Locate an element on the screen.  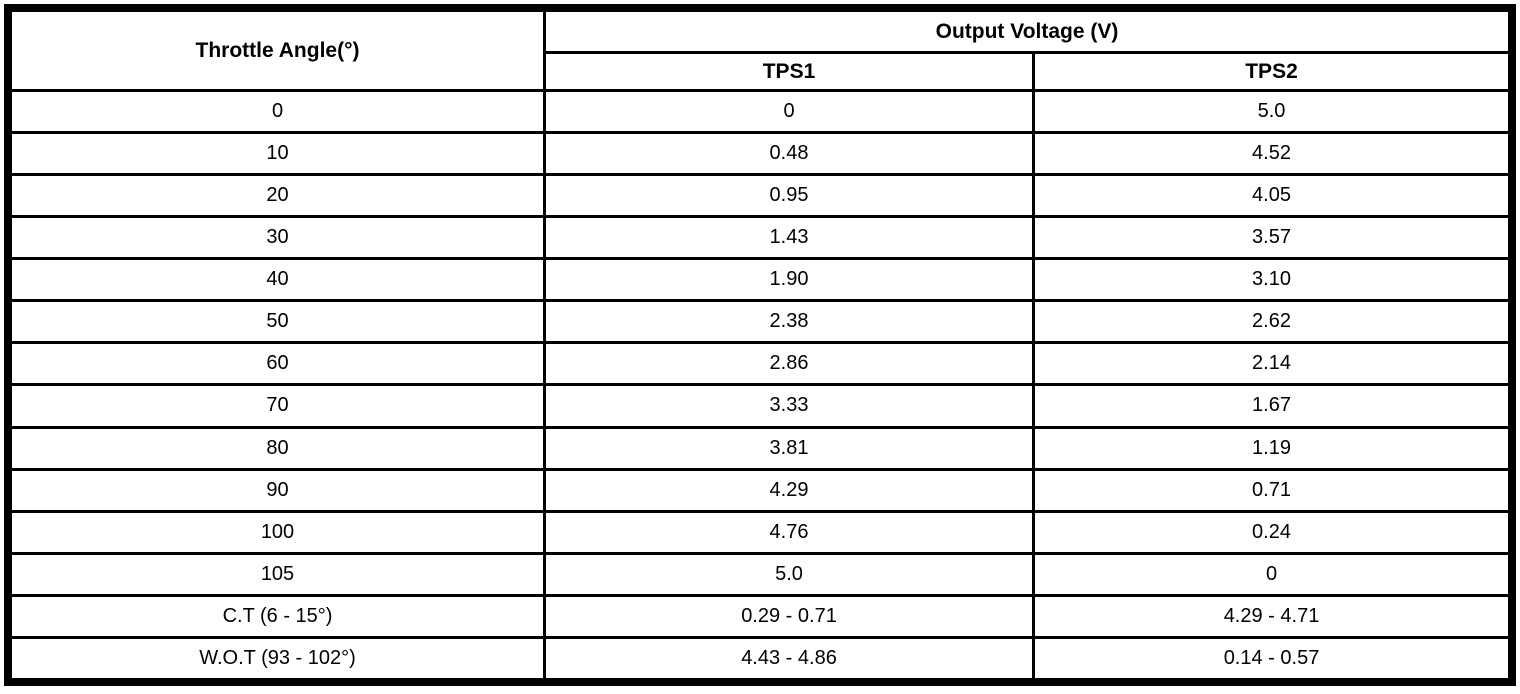
throttle-angle-cell: 40 is located at coordinates (277, 280).